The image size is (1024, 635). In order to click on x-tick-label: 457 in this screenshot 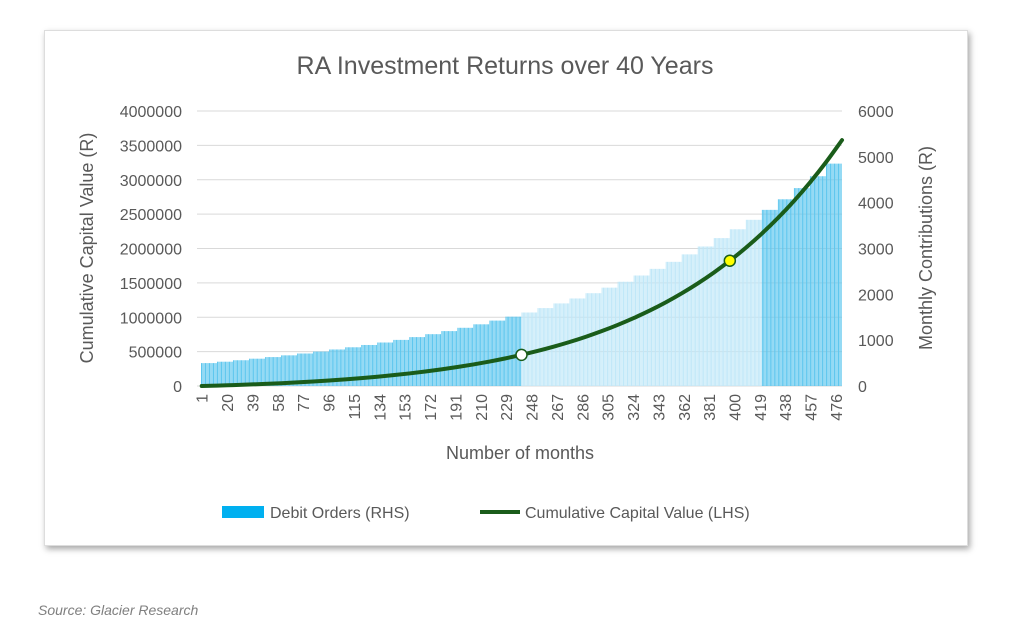, I will do `click(812, 407)`.